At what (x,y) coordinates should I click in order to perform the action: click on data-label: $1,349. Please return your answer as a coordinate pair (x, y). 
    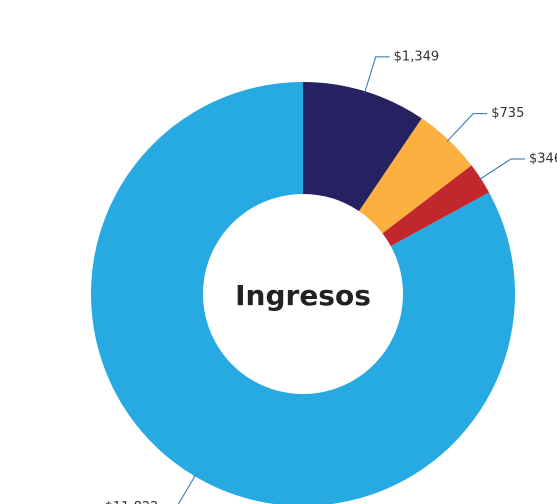
    Looking at the image, I should click on (417, 56).